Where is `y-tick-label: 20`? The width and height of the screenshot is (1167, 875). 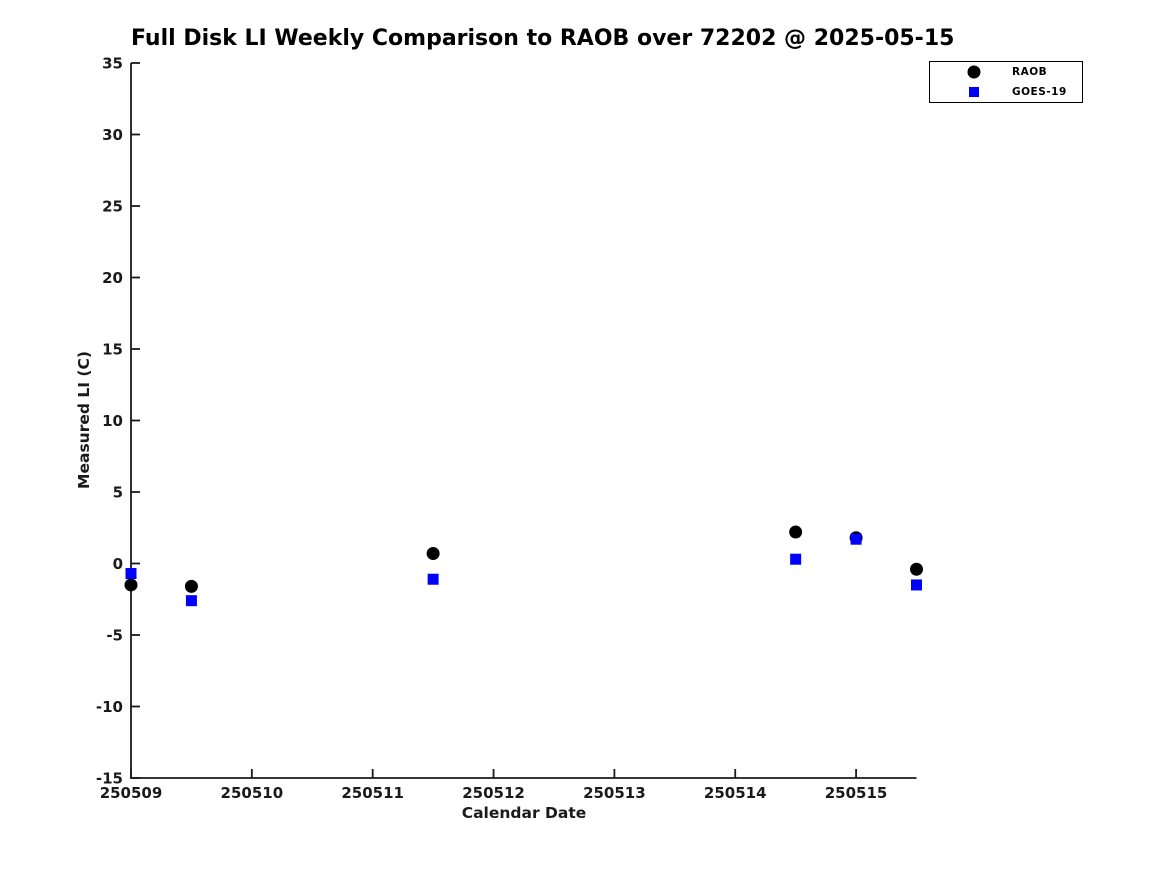 y-tick-label: 20 is located at coordinates (112, 278).